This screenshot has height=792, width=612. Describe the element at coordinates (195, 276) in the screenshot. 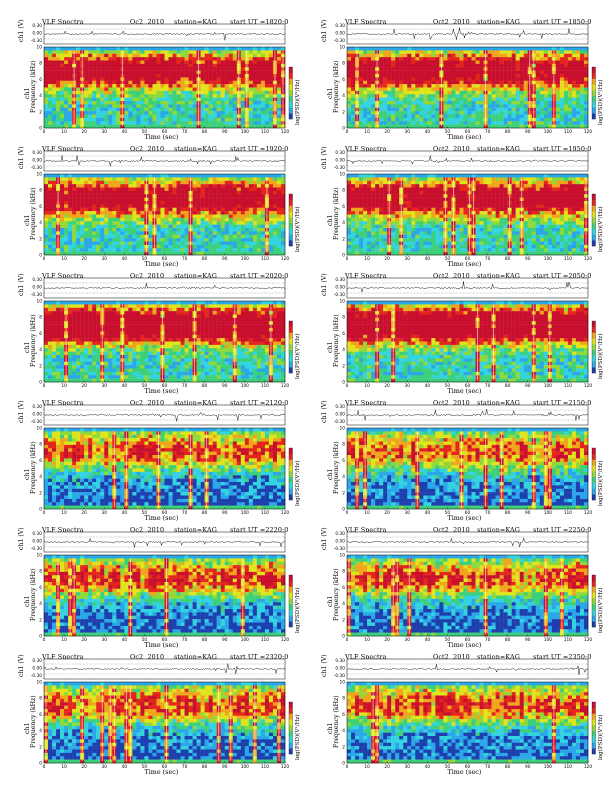

I see `station-label: station=KAG` at that location.